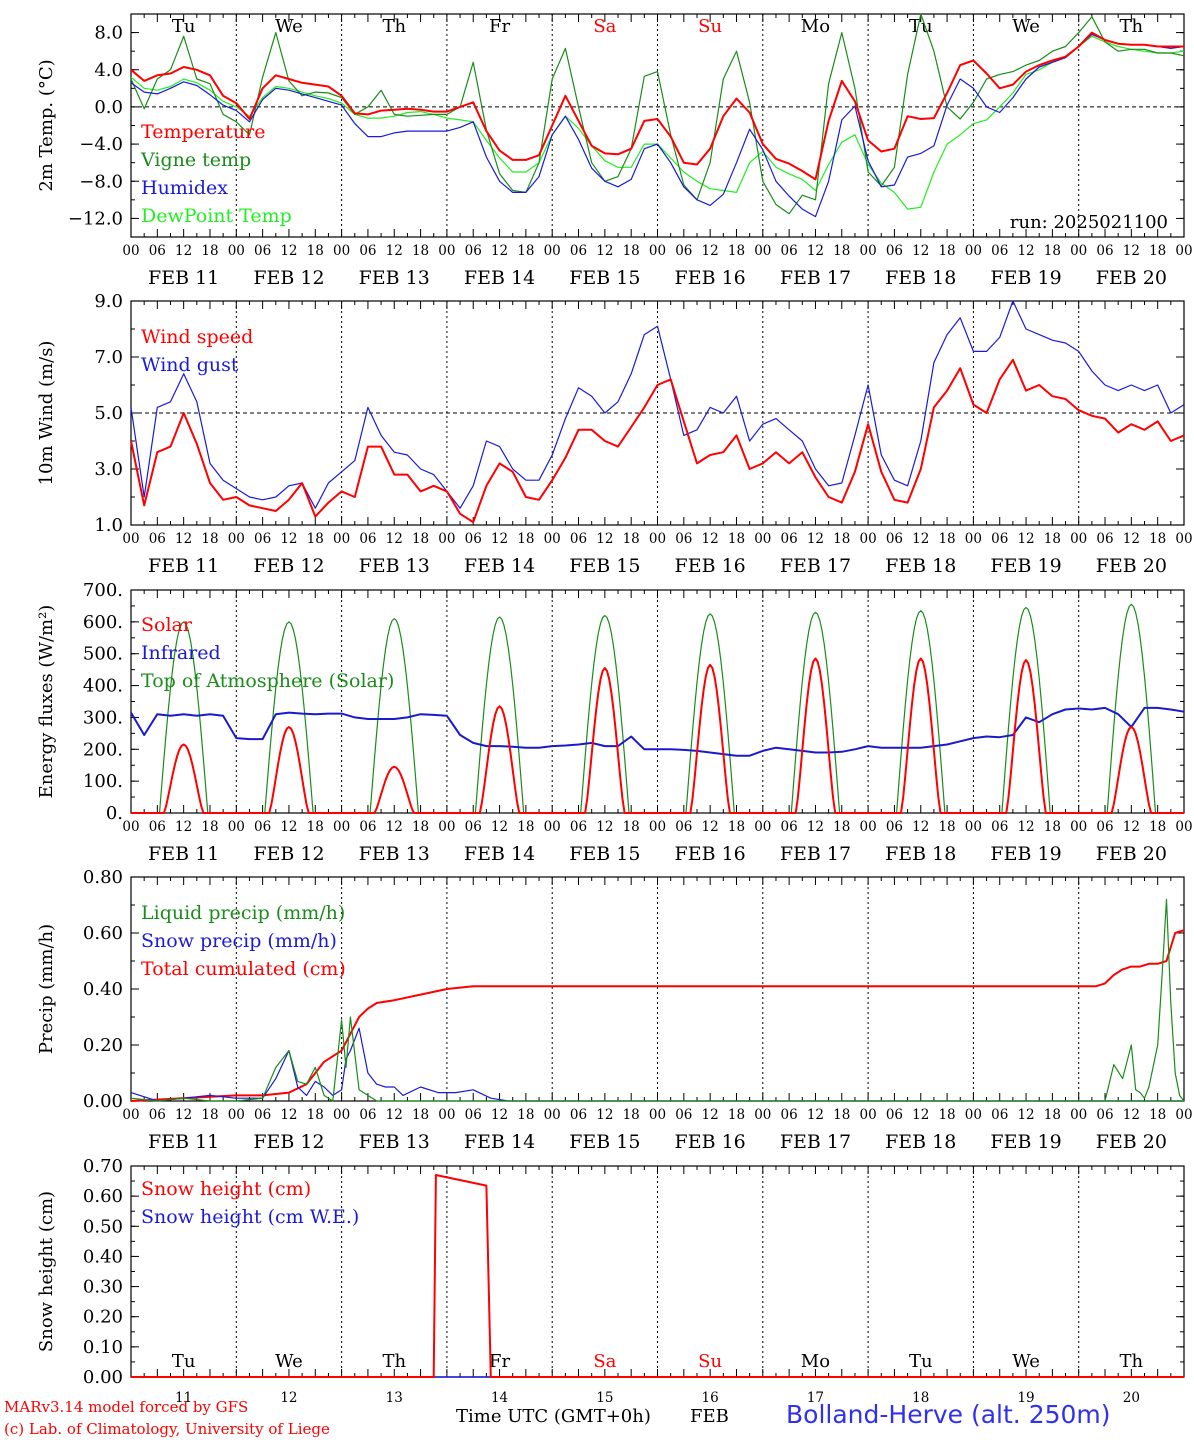  I want to click on y-tick-label: 500., so click(103, 654).